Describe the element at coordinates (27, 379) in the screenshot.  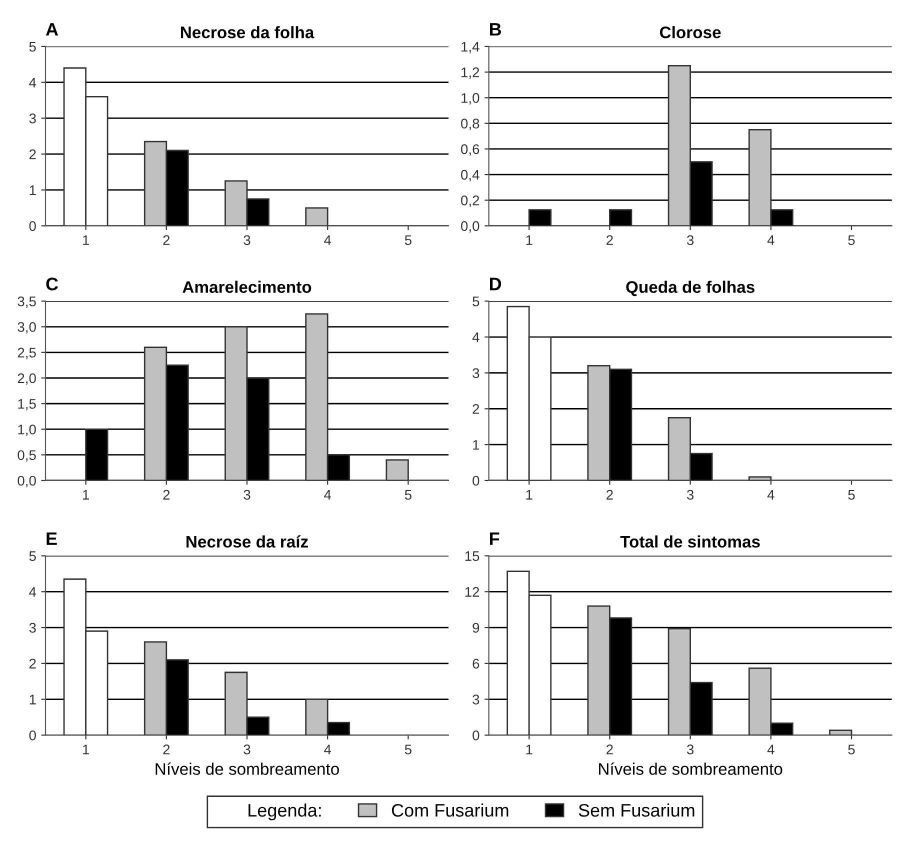
I see `y-tick-label: 2,0` at that location.